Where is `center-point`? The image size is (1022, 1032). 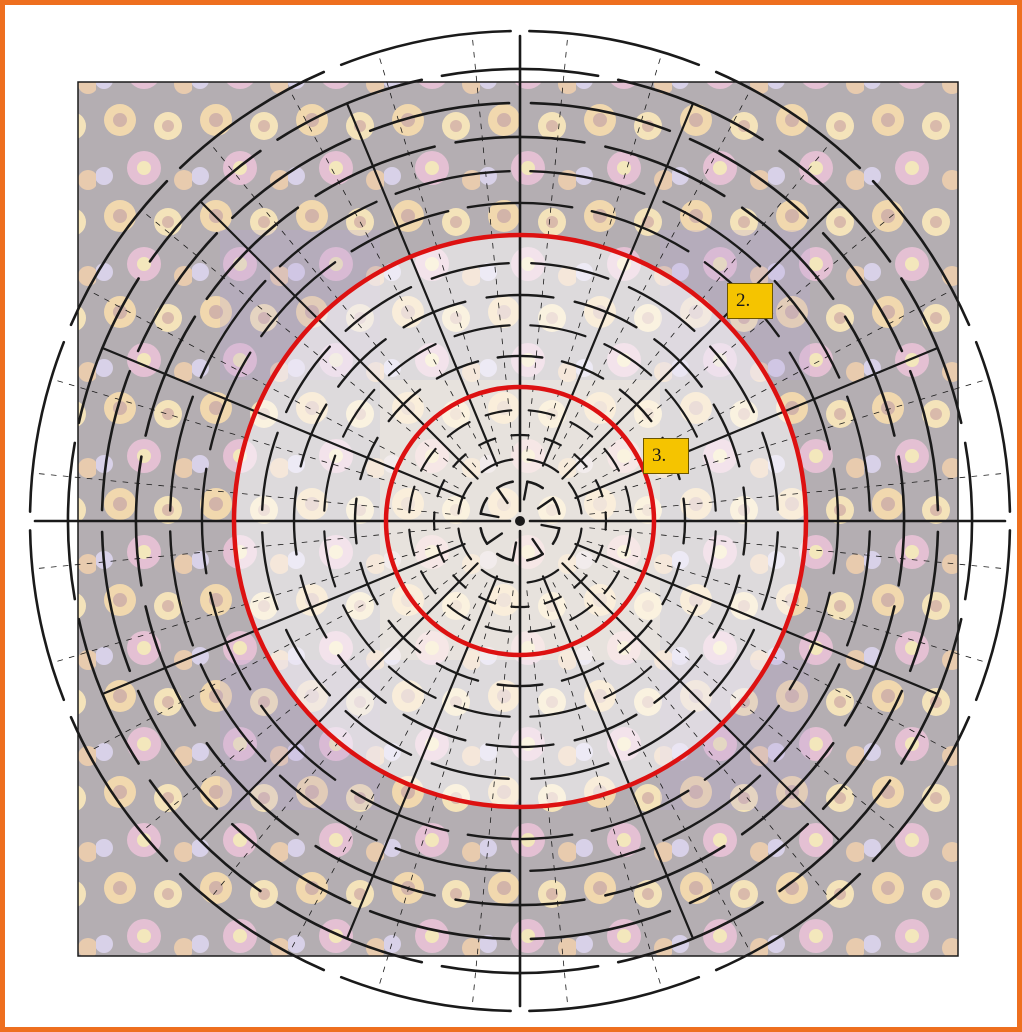 center-point is located at coordinates (520, 521).